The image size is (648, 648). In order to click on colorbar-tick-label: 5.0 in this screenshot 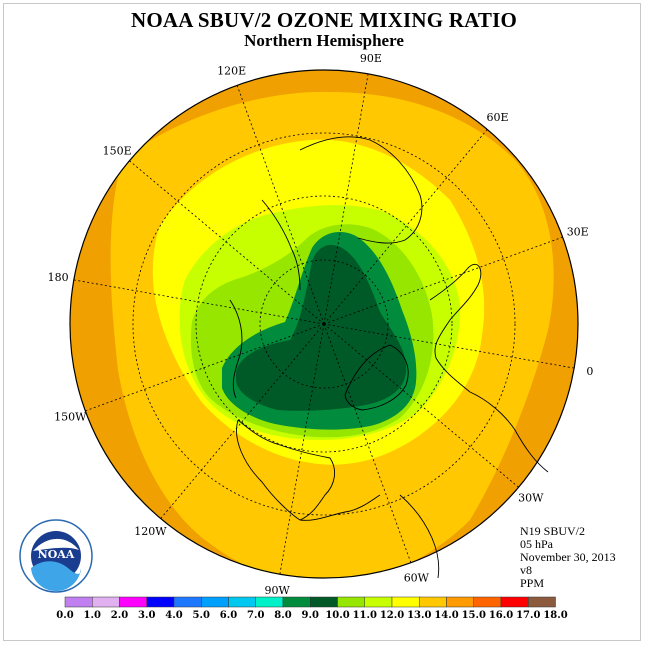, I will do `click(201, 615)`.